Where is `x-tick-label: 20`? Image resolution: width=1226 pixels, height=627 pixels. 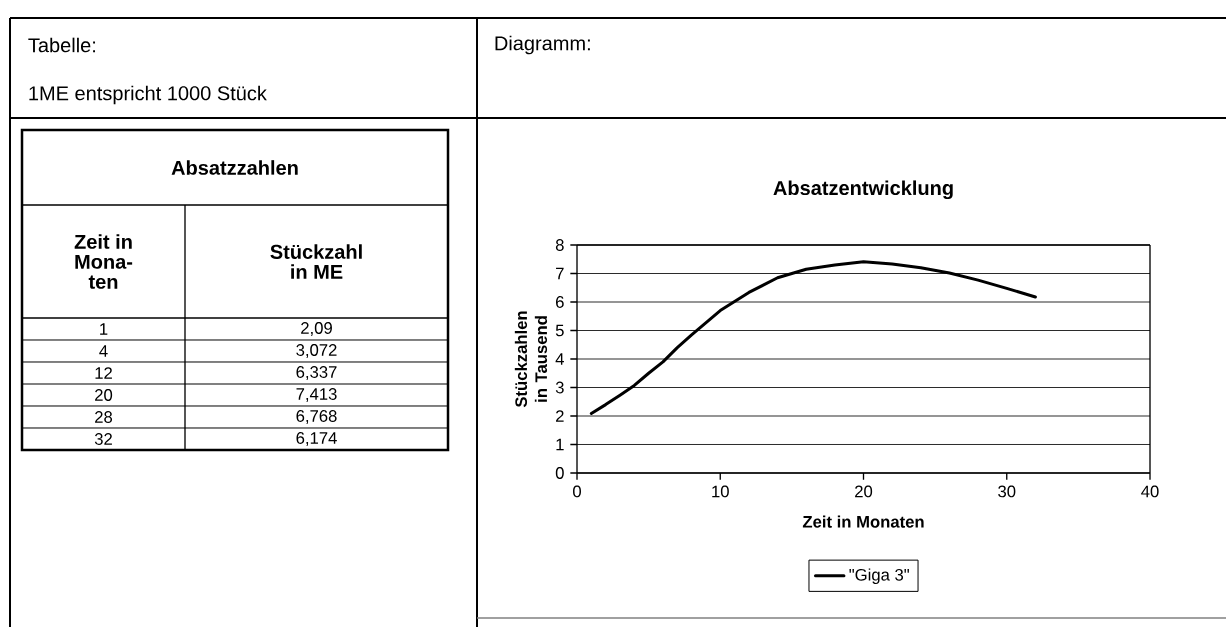
x-tick-label: 20 is located at coordinates (864, 491).